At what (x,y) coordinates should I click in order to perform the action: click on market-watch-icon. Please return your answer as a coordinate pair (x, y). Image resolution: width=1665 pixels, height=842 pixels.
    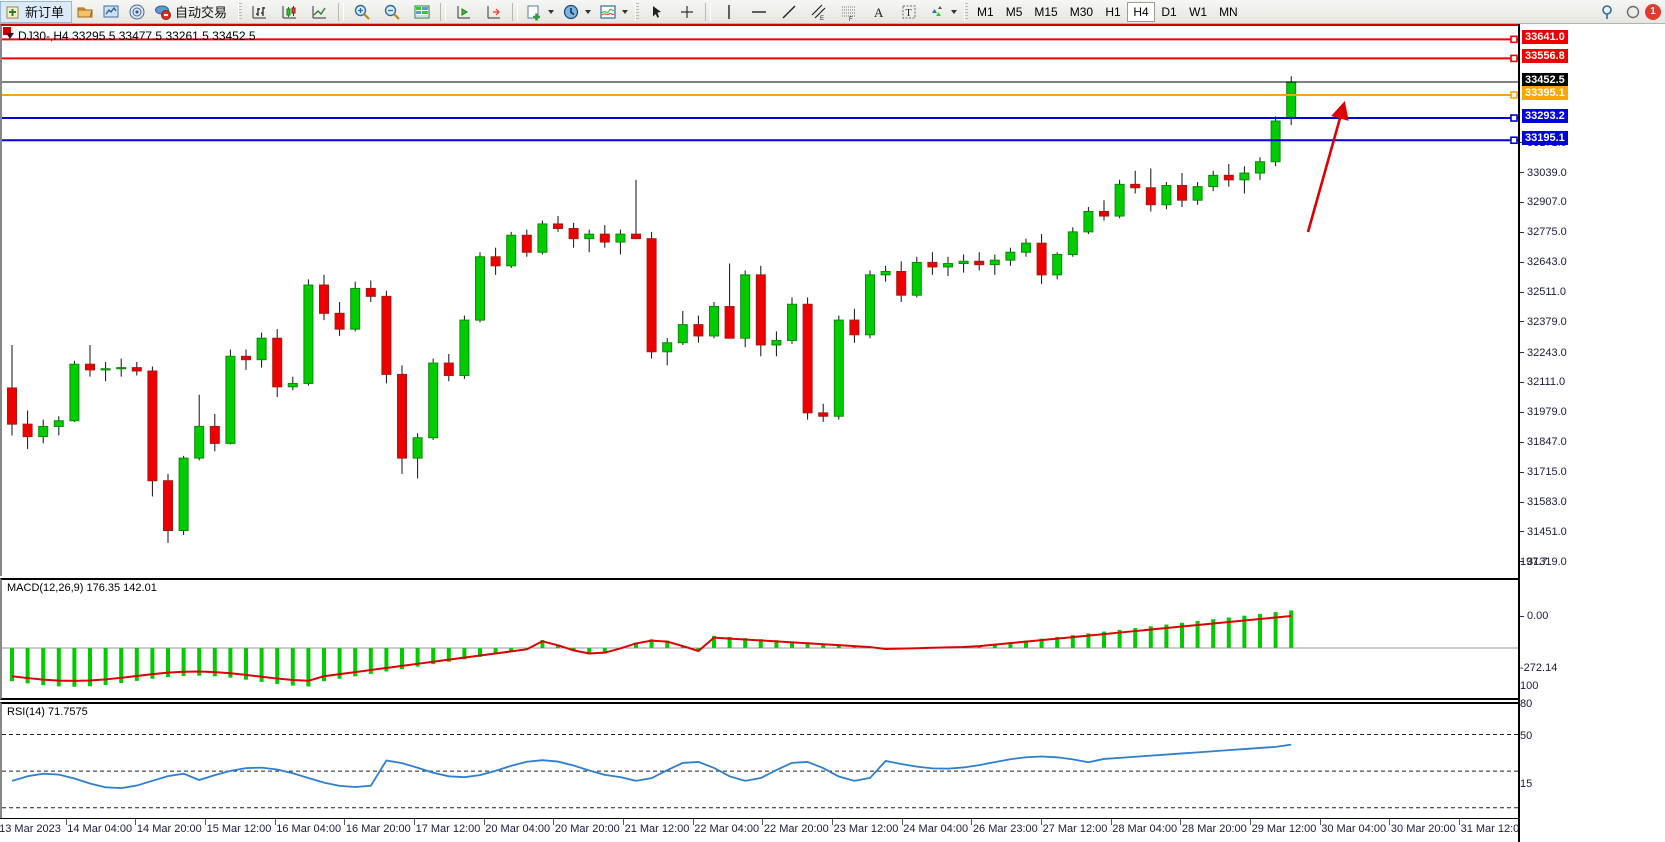
    Looking at the image, I should click on (111, 12).